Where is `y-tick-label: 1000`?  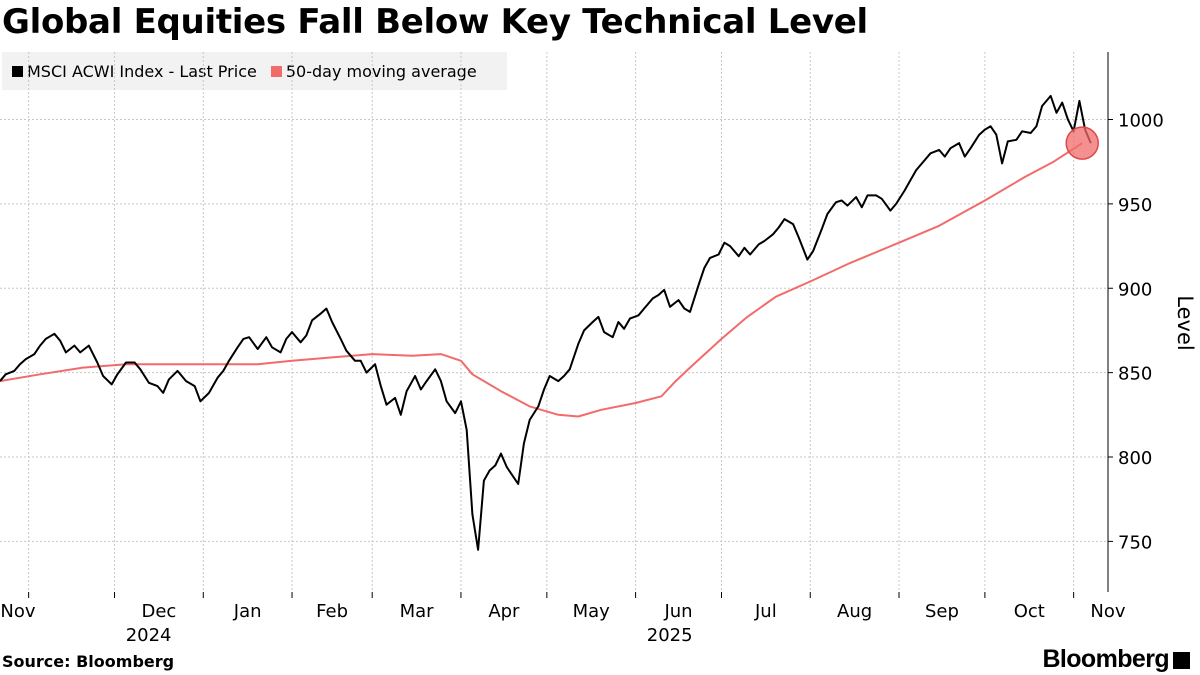
y-tick-label: 1000 is located at coordinates (1141, 121).